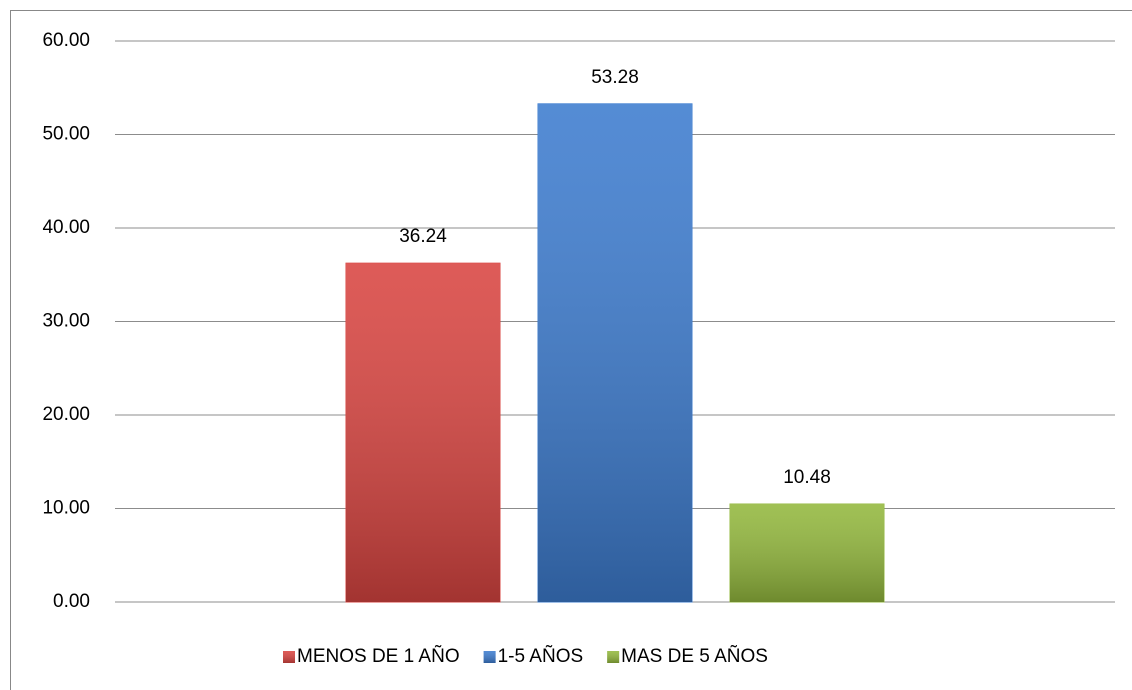 This screenshot has height=690, width=1132. What do you see at coordinates (71, 601) in the screenshot?
I see `y-tick-label: 0.00` at bounding box center [71, 601].